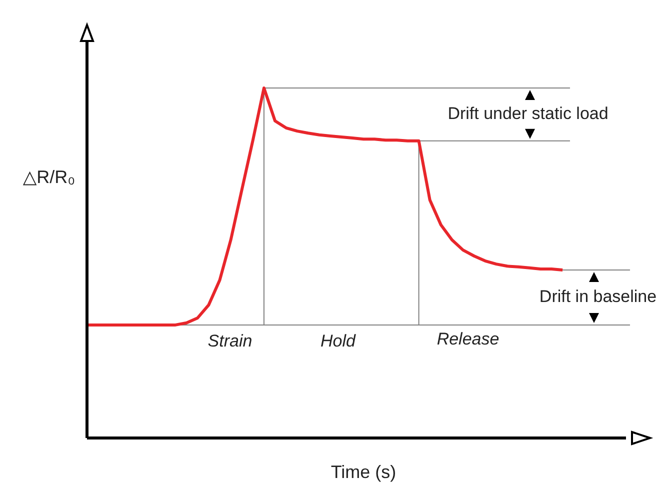 This screenshot has height=489, width=670. I want to click on annotation: Hold, so click(338, 341).